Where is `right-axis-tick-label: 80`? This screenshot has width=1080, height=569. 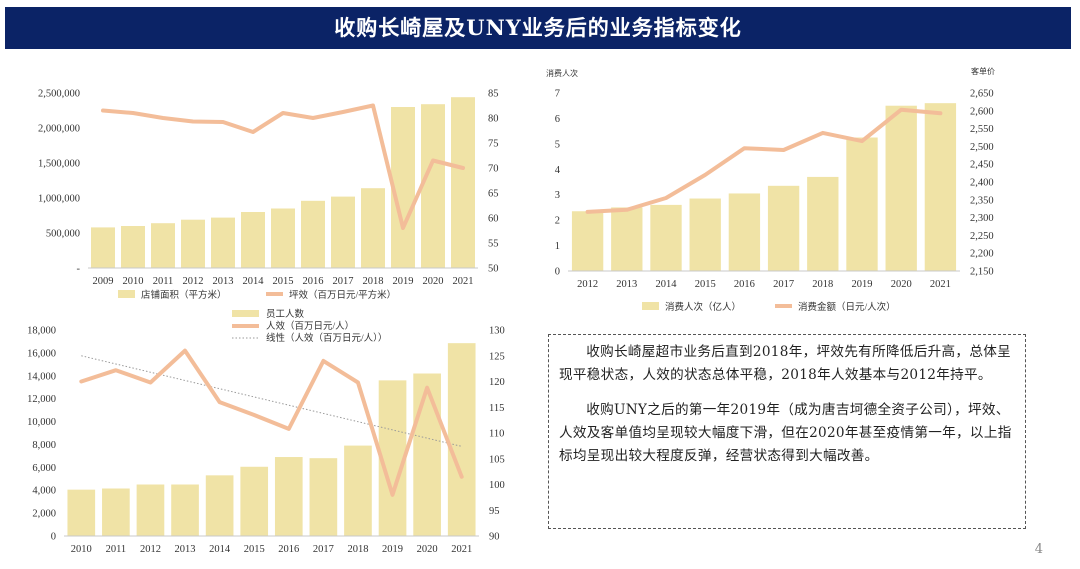 right-axis-tick-label: 80 is located at coordinates (493, 119).